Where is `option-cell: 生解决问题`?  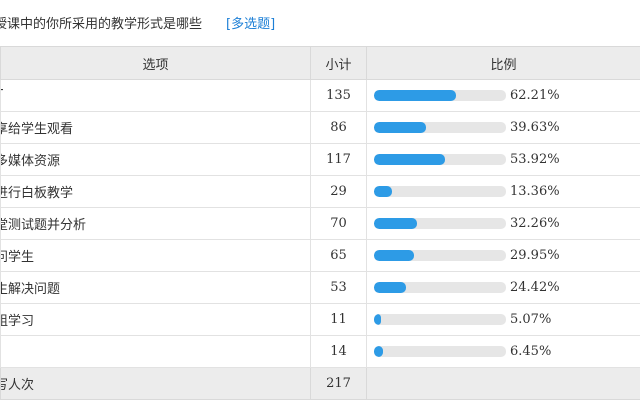
option-cell: 生解决问题 is located at coordinates (155, 287).